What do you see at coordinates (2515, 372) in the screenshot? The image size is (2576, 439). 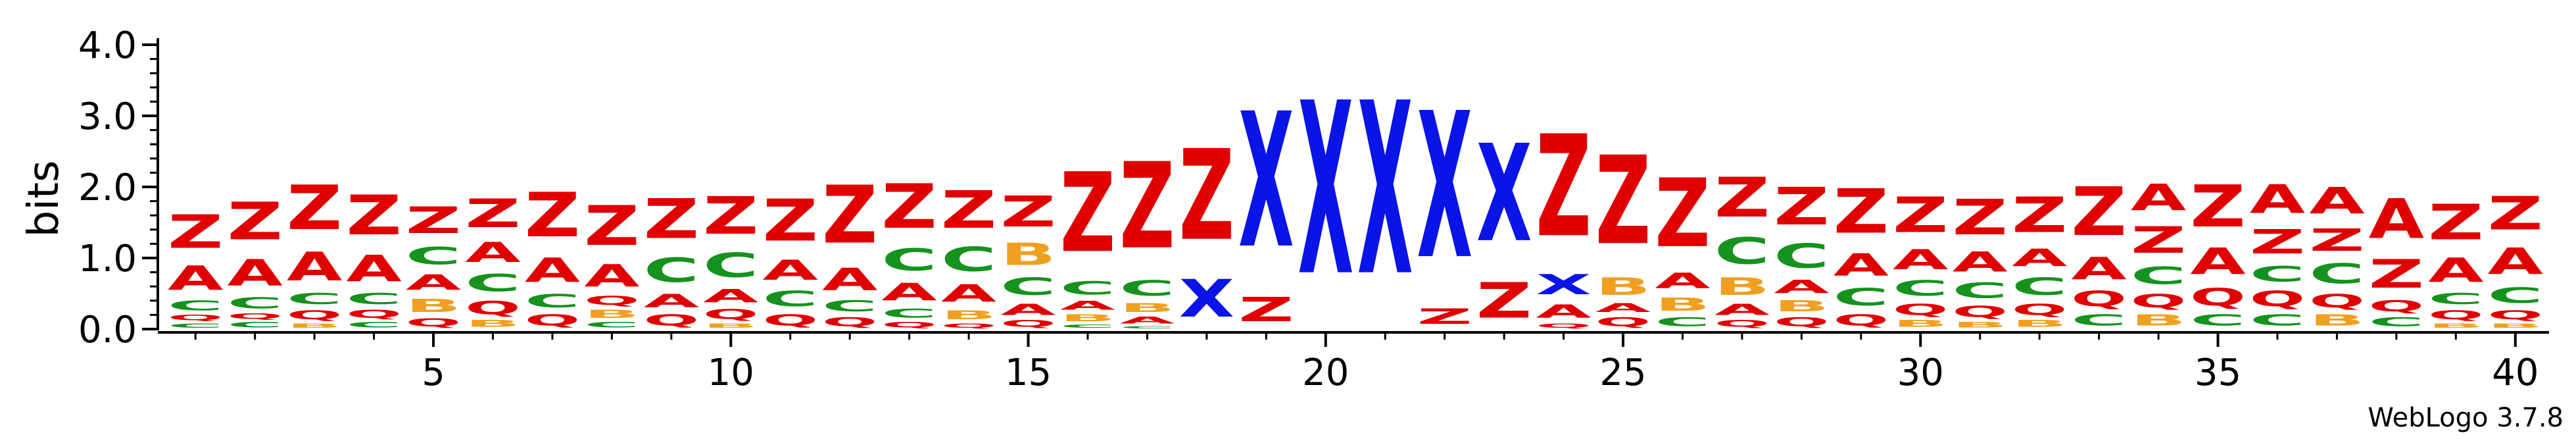 I see `x-tick-label: 40` at bounding box center [2515, 372].